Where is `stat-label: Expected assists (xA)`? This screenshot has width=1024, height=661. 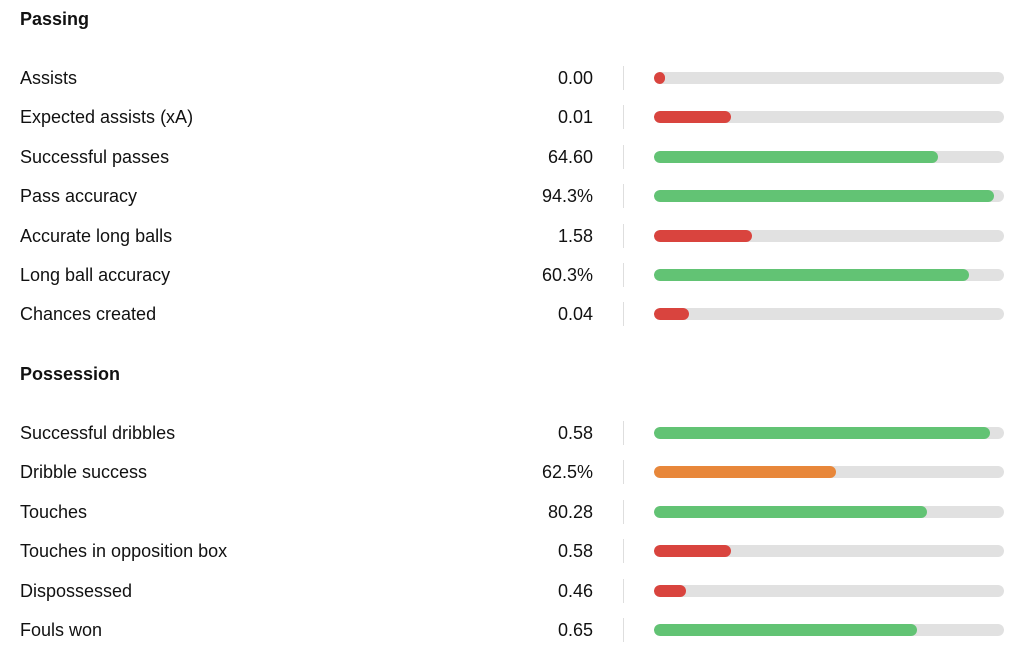
stat-label: Expected assists (xA) is located at coordinates (107, 117).